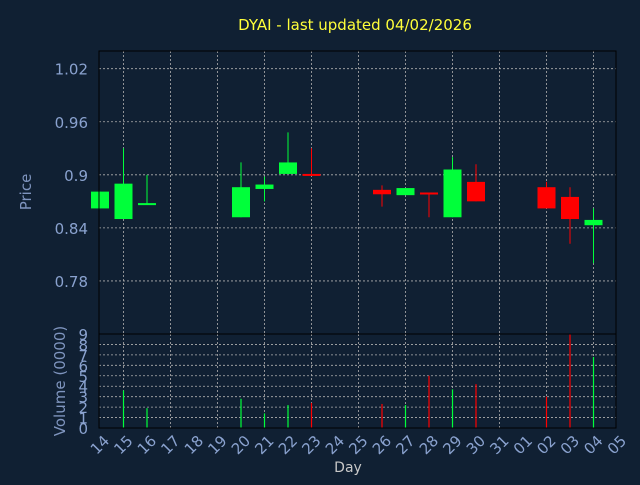 The width and height of the screenshot is (640, 485). Describe the element at coordinates (71, 229) in the screenshot. I see `price-tick-label: 0.84` at that location.